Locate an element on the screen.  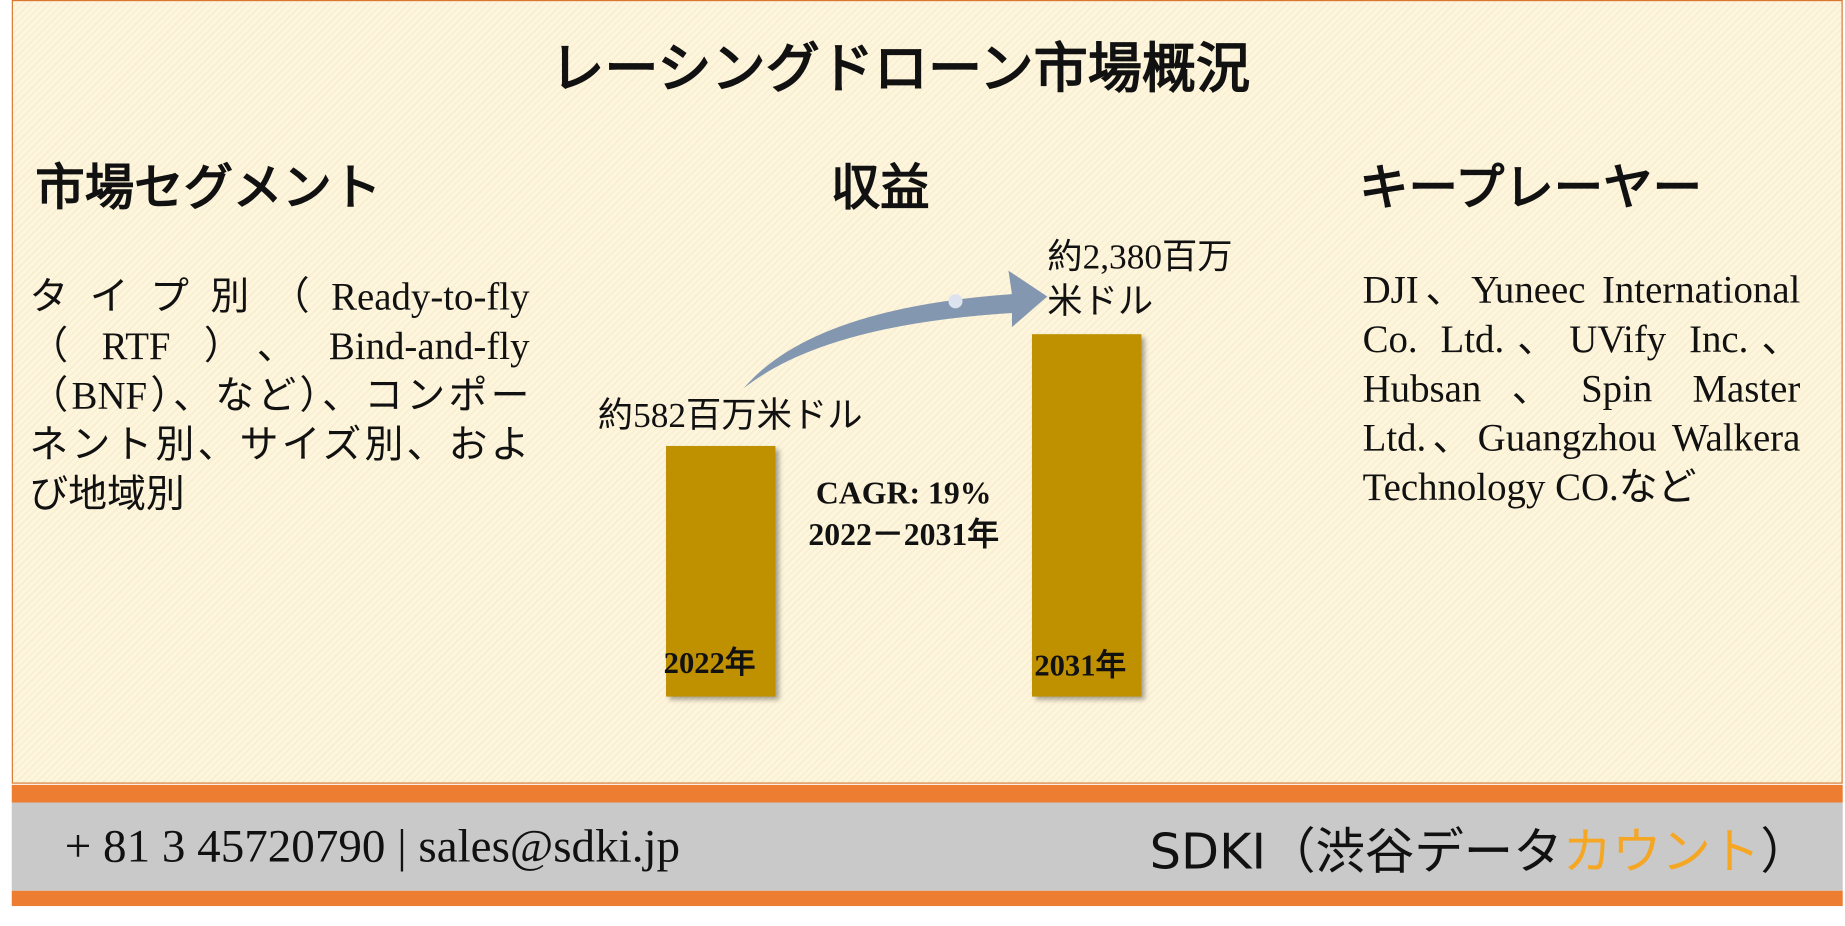
start-value-label: 約582百万米ドル is located at coordinates (730, 416).